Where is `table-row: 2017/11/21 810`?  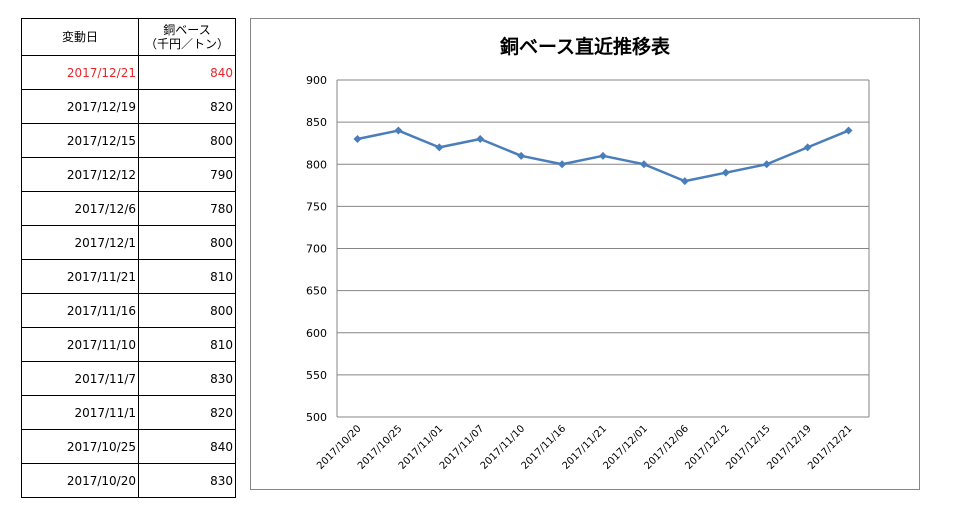
table-row: 2017/11/21 810 is located at coordinates (128, 276).